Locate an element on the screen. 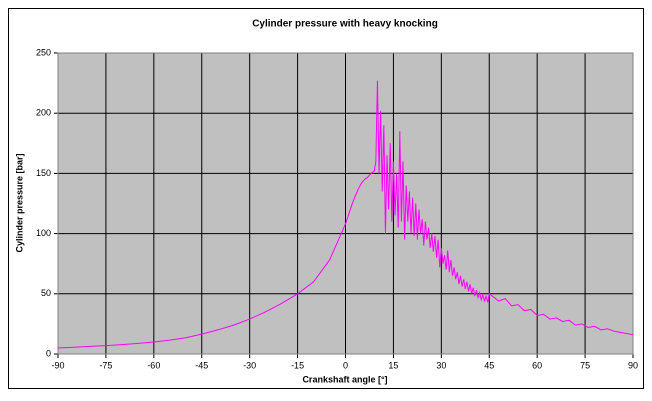 This screenshot has height=401, width=652. y-tick-label: 100 is located at coordinates (43, 233).